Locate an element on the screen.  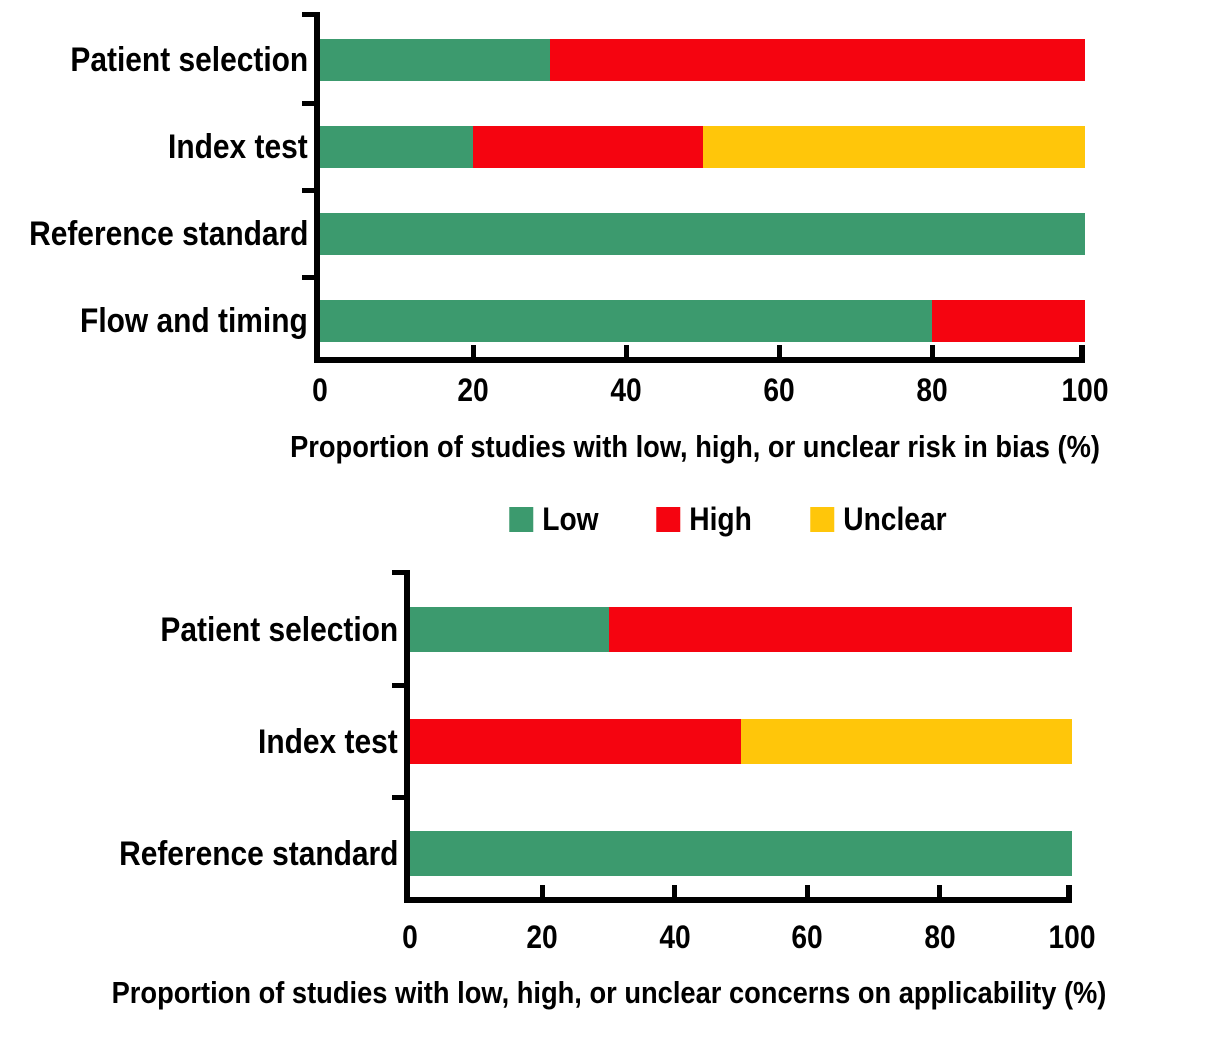
legend-swatch-unclear is located at coordinates (822, 519).